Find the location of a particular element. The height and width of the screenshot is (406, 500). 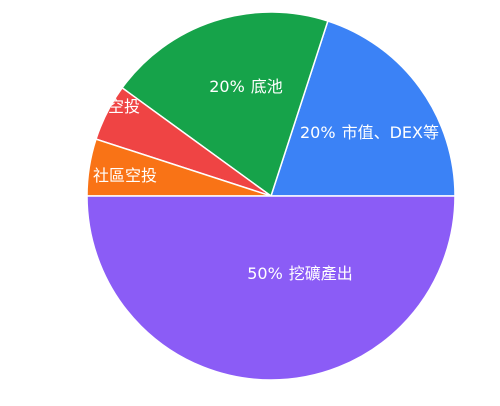

slice-label: 20% 市值、DEX等 is located at coordinates (369, 132).